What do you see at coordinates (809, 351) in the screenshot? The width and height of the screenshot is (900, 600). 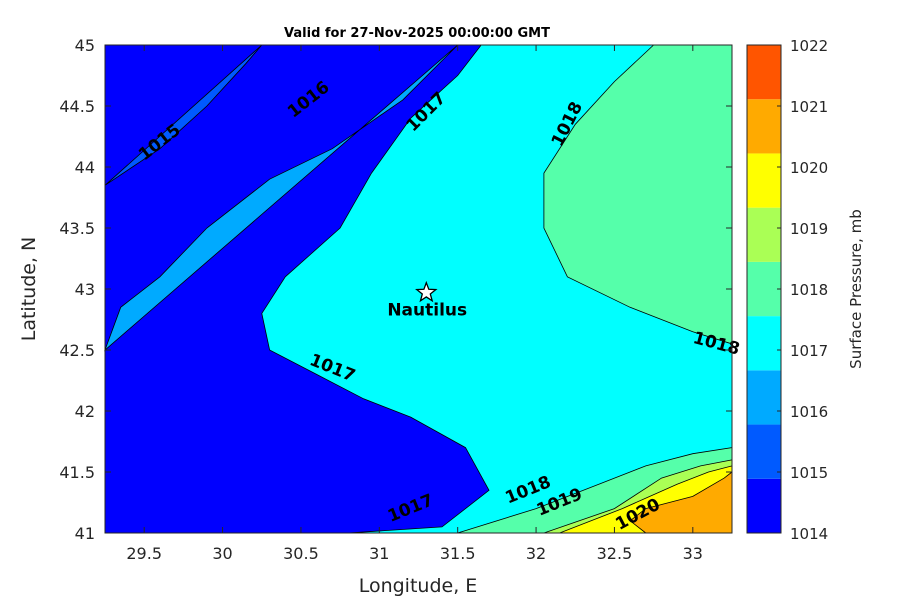 I see `colorbar-tick-label: 1017` at bounding box center [809, 351].